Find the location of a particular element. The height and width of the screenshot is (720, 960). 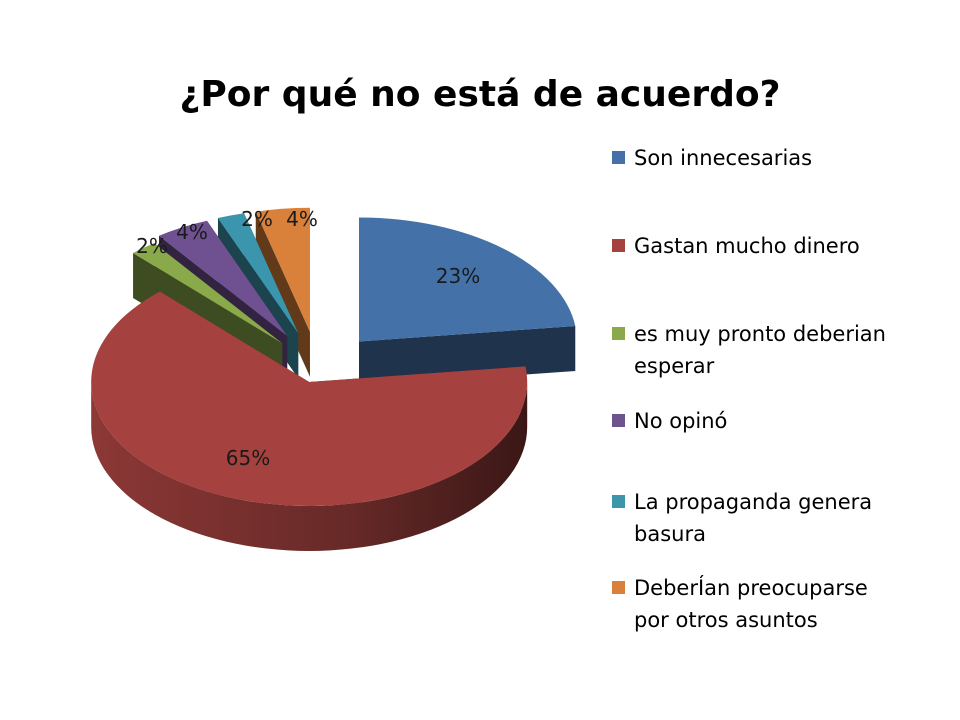

data-label-2: 2% is located at coordinates (152, 246).